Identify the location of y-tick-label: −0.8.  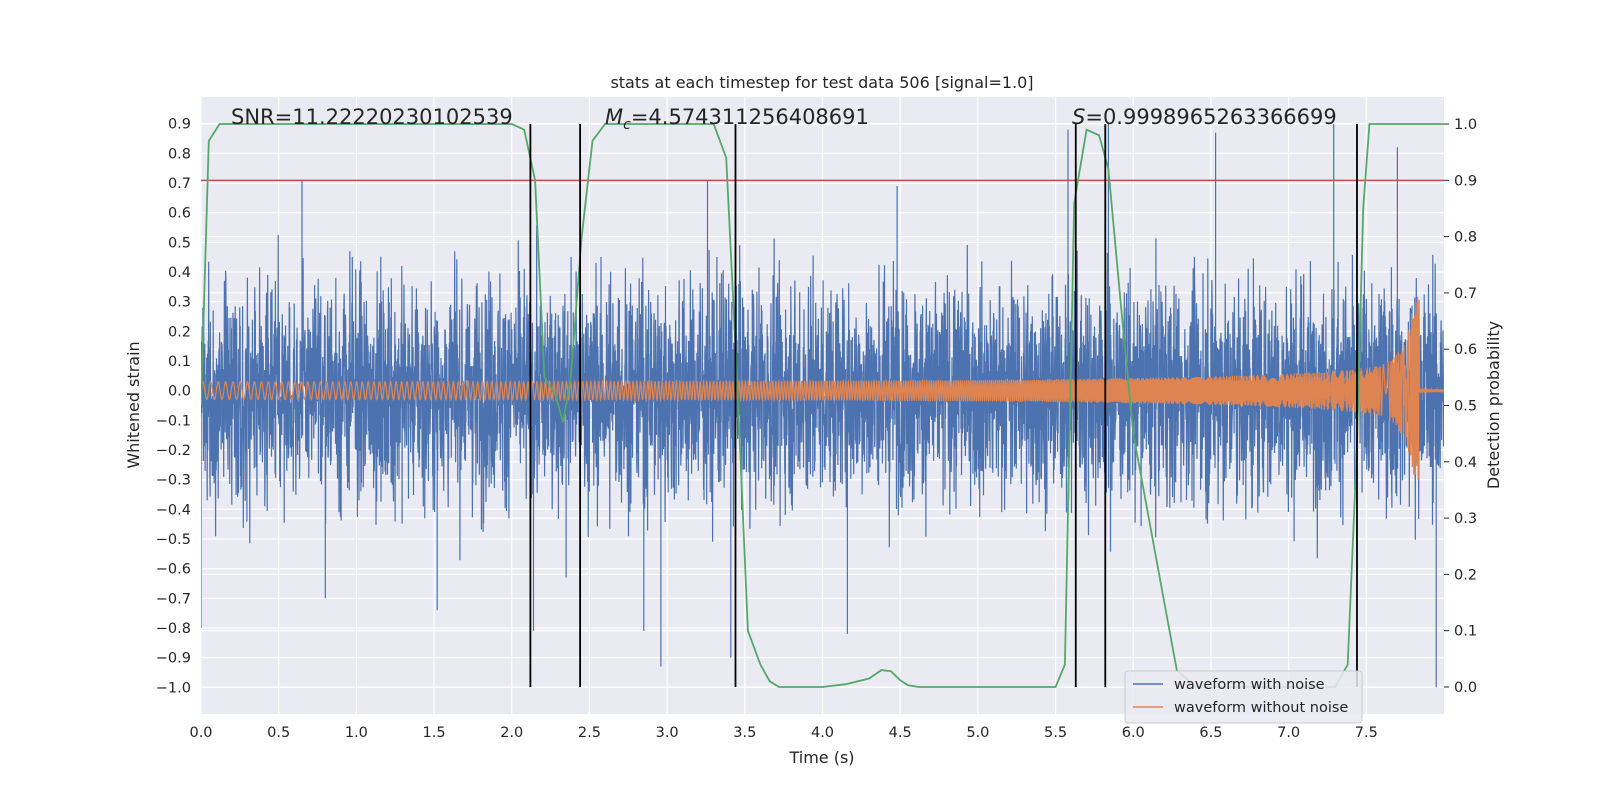
(173, 629).